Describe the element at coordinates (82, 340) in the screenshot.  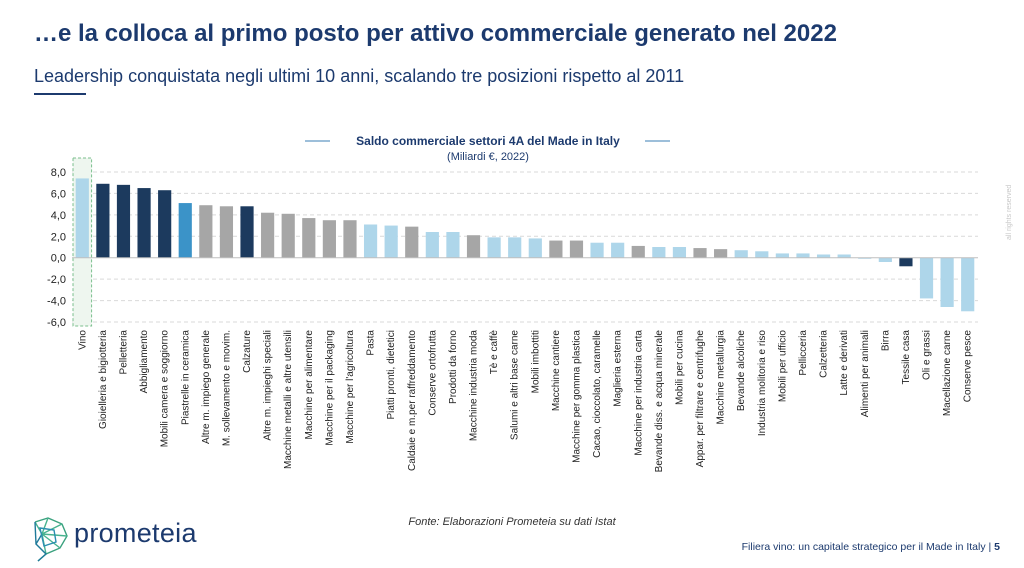
I see `x-tick-label: Vino` at that location.